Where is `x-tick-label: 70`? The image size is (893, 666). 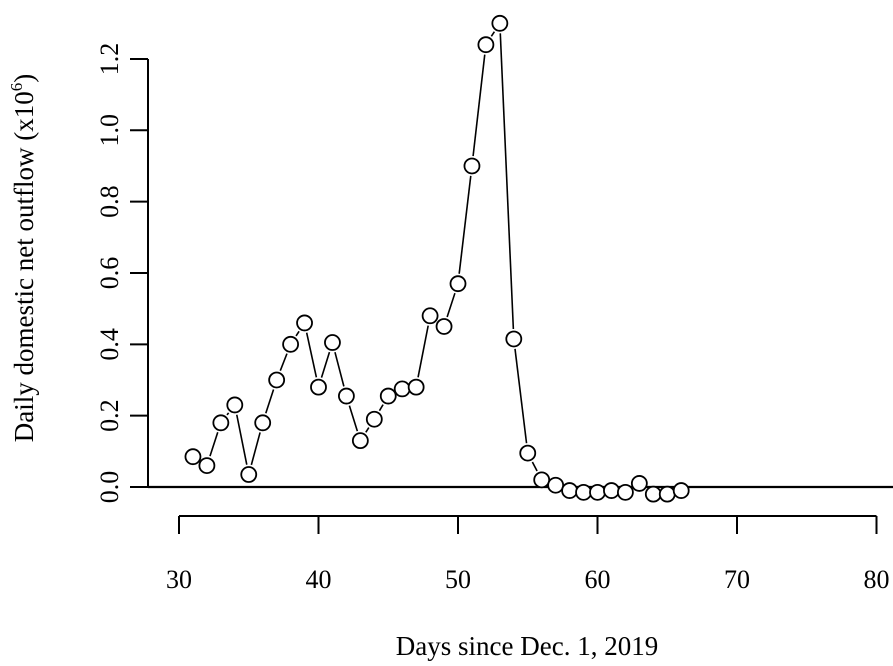 x-tick-label: 70 is located at coordinates (737, 579).